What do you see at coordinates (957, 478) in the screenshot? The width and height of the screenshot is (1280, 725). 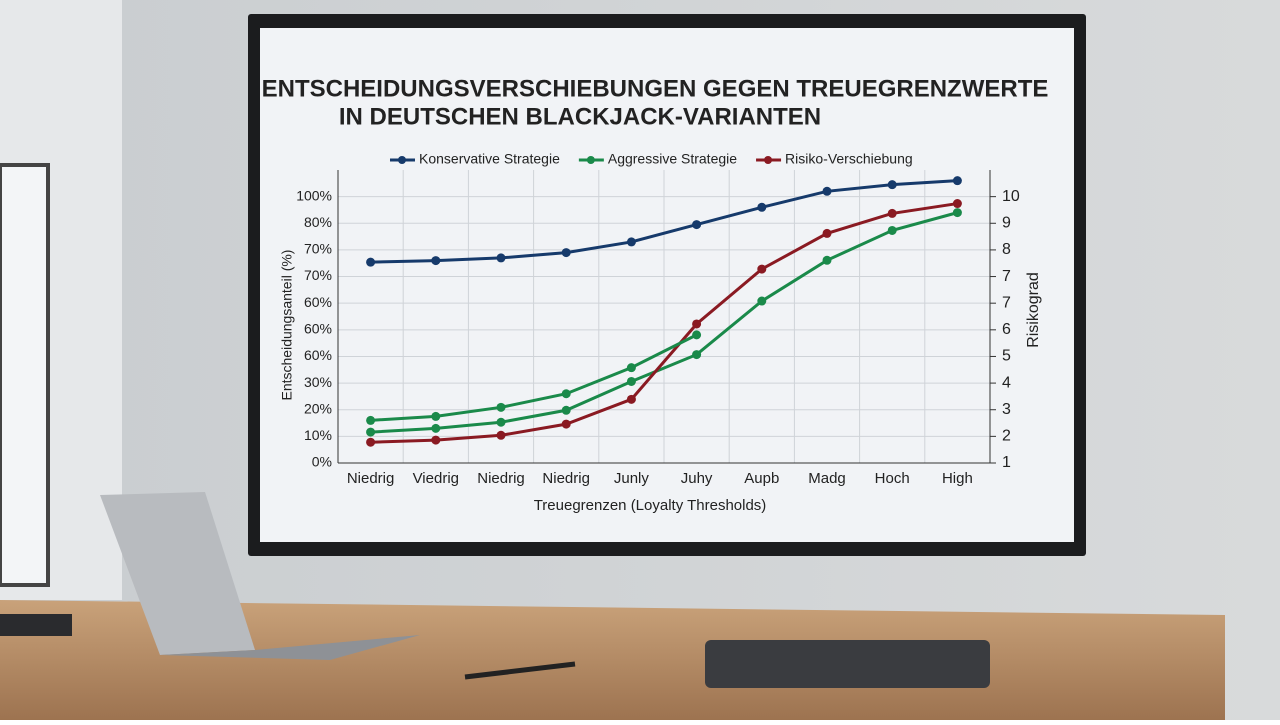 I see `x-tick-label: High` at bounding box center [957, 478].